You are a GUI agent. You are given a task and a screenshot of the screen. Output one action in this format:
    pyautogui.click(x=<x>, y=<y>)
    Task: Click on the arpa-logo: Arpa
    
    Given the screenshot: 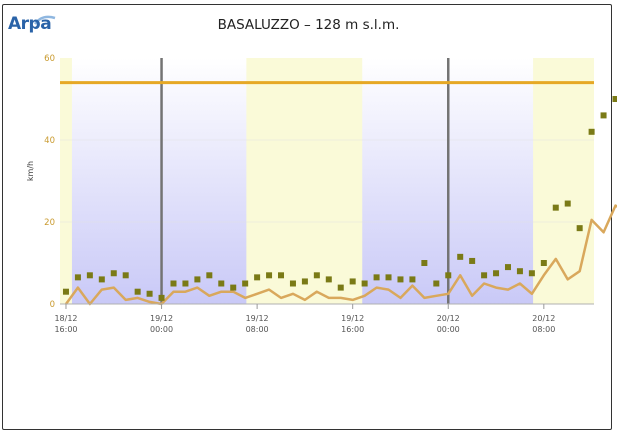 What is the action you would take?
    pyautogui.click(x=32, y=26)
    